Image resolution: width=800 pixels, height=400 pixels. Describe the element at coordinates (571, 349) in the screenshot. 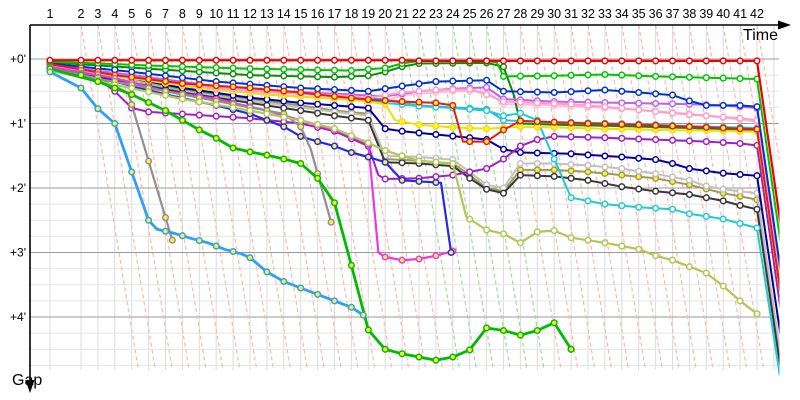

I see `marker-thickgreen-last` at that location.